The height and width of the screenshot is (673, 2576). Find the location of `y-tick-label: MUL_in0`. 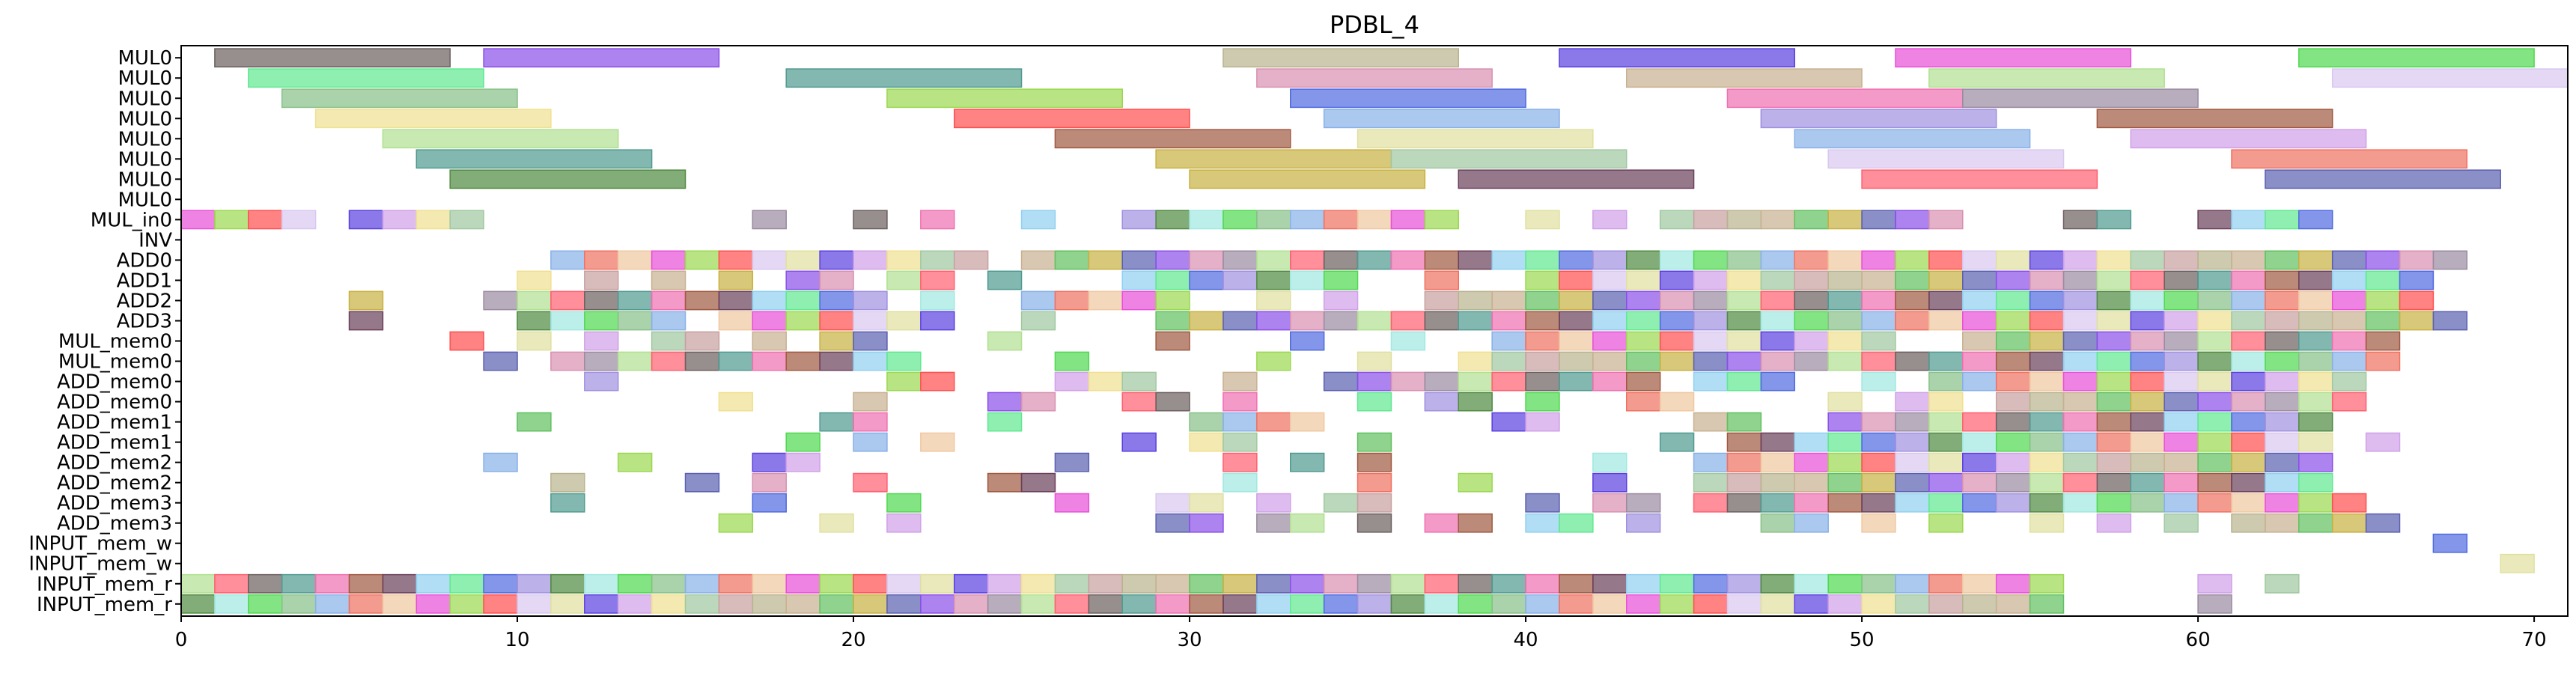

y-tick-label: MUL_in0 is located at coordinates (131, 220).